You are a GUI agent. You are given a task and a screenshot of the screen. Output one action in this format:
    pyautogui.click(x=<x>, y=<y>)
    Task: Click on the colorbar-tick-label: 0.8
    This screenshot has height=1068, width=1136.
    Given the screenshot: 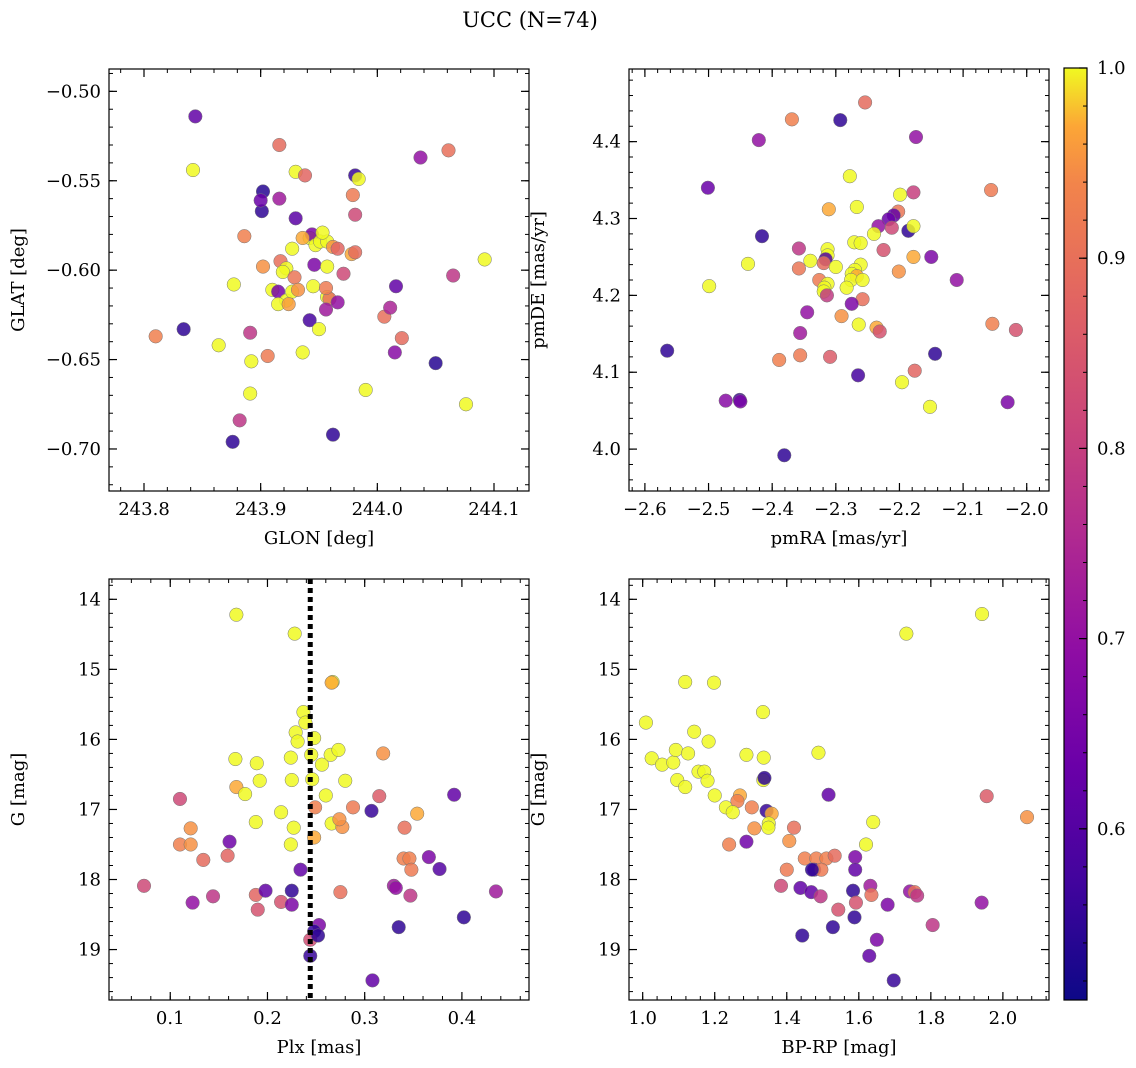 What is the action you would take?
    pyautogui.click(x=1111, y=448)
    